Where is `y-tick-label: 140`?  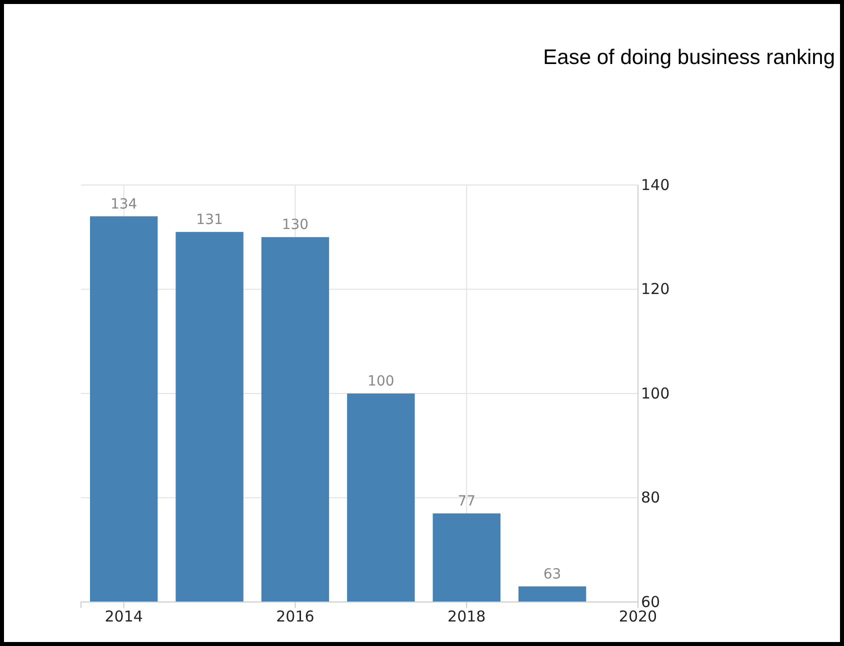 y-tick-label: 140 is located at coordinates (655, 185).